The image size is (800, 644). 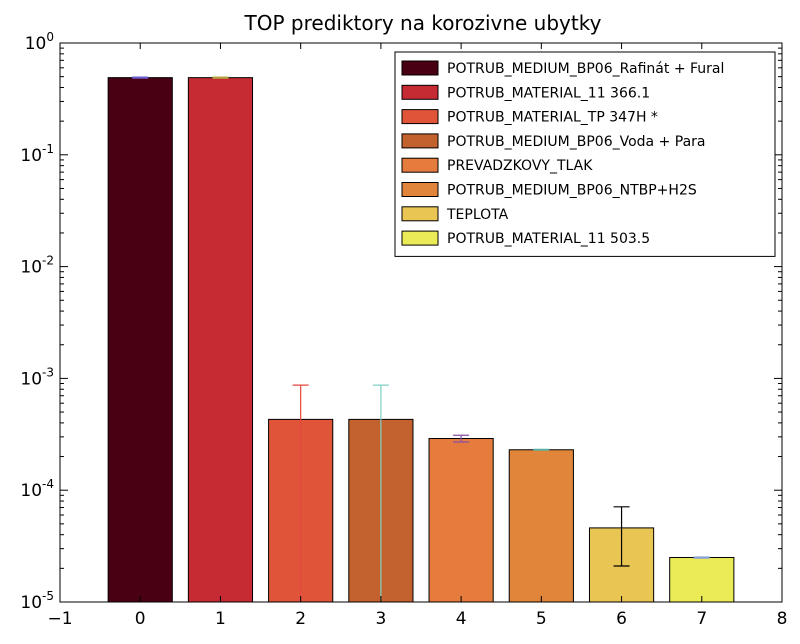 I want to click on legend-label-6: TEPLOTA, so click(x=477, y=215).